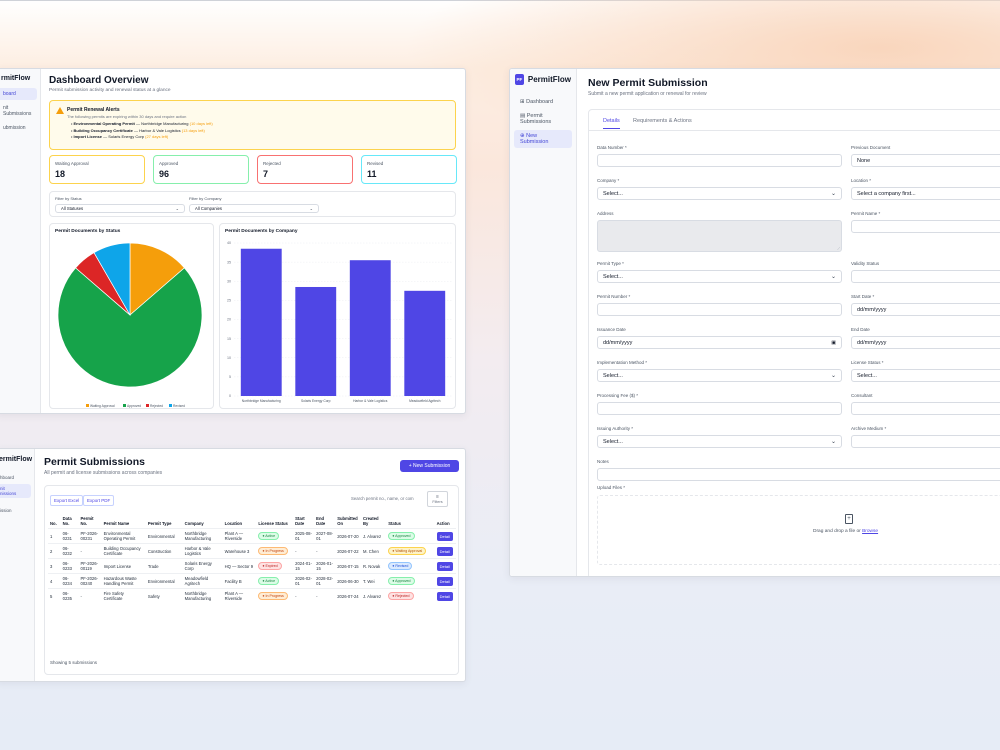 This screenshot has height=750, width=1000. Describe the element at coordinates (719, 408) in the screenshot. I see `processing-fee-field` at that location.